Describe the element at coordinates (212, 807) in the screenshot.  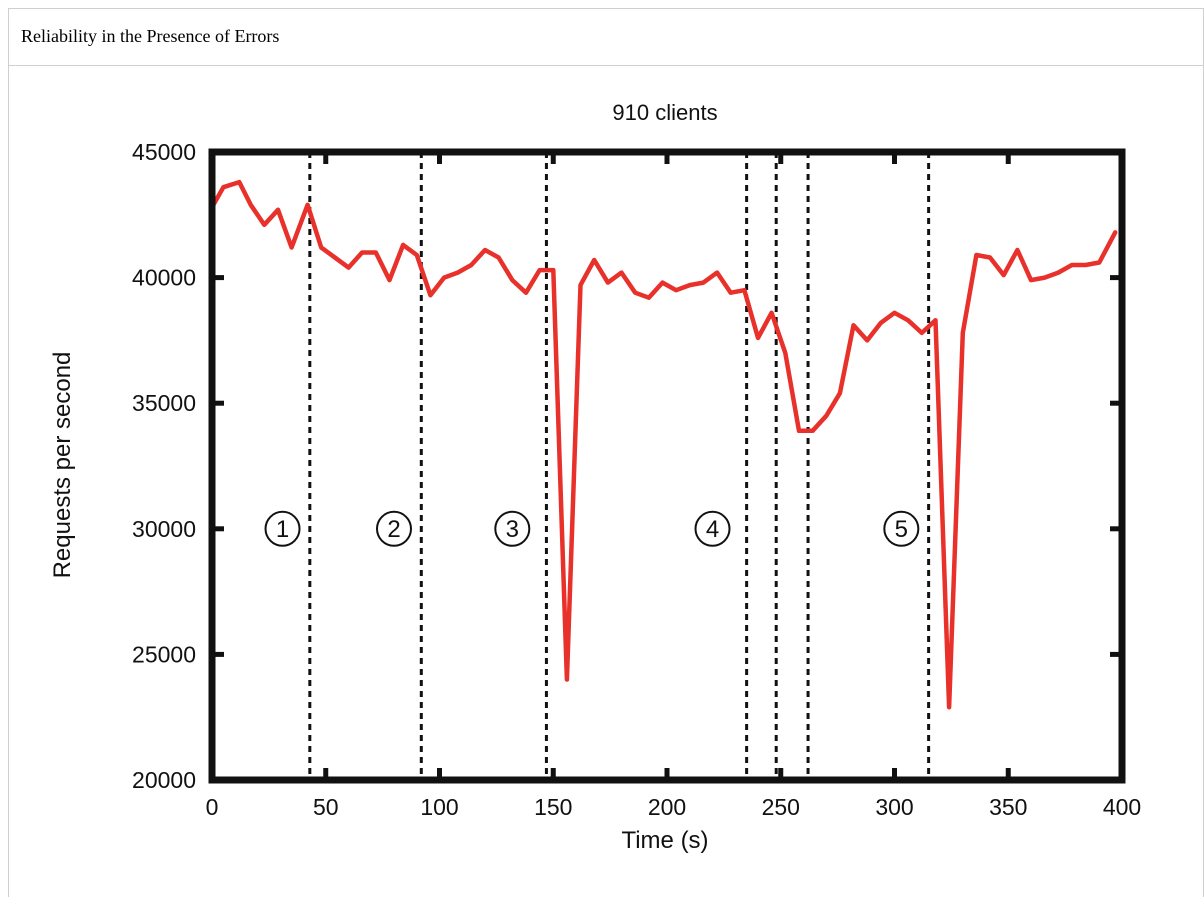
I see `x-tick-label: 0` at that location.